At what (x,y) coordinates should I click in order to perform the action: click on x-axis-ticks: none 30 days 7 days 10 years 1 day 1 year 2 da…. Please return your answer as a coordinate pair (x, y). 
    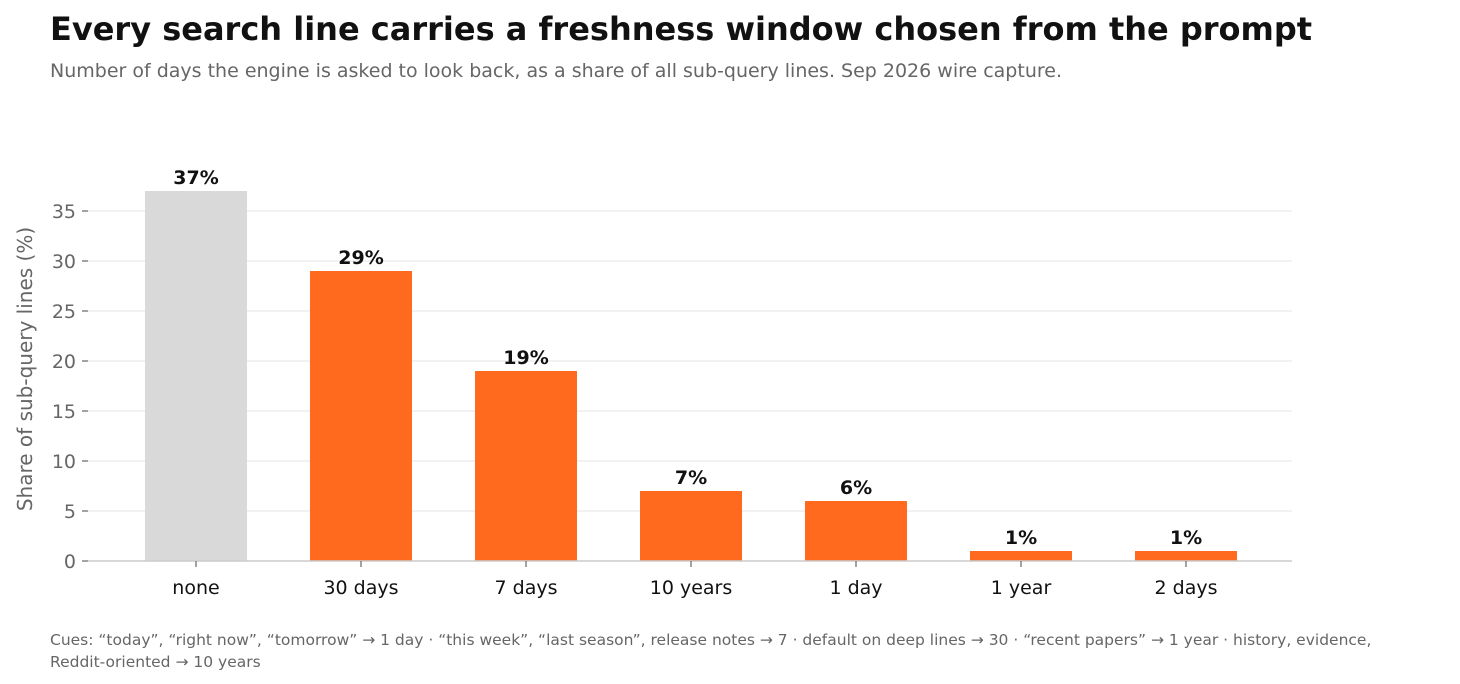
    Looking at the image, I should click on (694, 580).